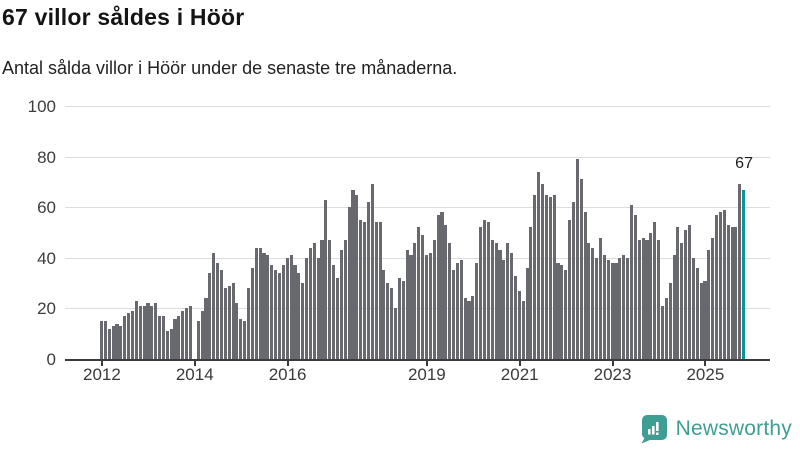 Image resolution: width=800 pixels, height=450 pixels. What do you see at coordinates (194, 374) in the screenshot?
I see `x-tick-label-2014: 2014` at bounding box center [194, 374].